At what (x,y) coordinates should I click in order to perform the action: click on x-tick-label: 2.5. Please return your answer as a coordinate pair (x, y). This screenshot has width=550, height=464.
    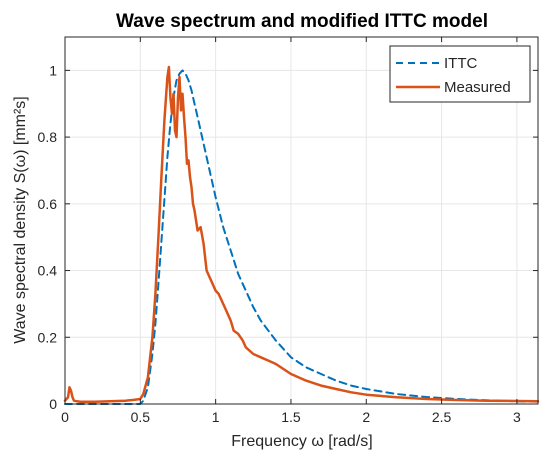
    Looking at the image, I should click on (442, 417).